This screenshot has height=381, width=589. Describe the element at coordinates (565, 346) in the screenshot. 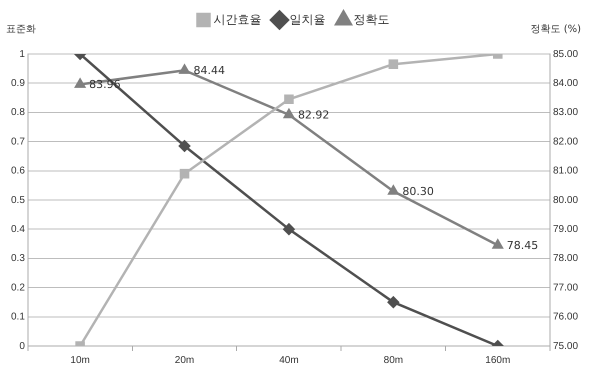

I see `y2-tick-label: 75.00` at that location.